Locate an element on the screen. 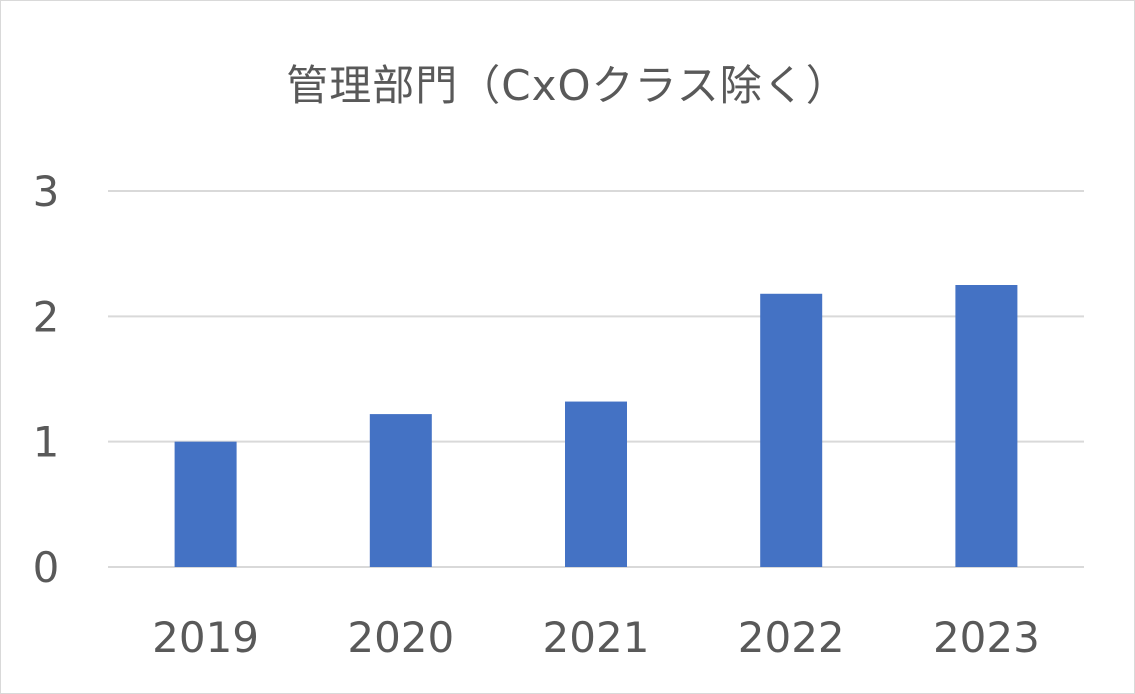 This screenshot has width=1135, height=694. x-tick-label: 2021 is located at coordinates (596, 637).